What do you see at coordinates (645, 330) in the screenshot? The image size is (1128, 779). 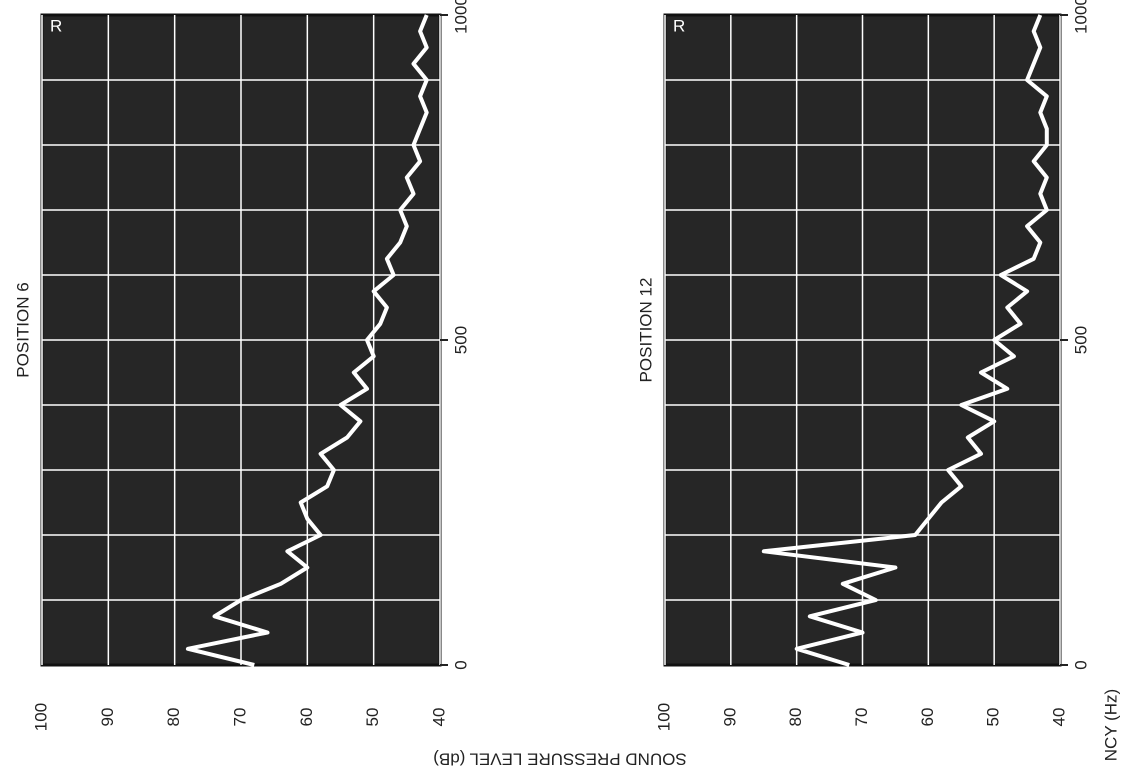 I see `chart-title: POSITION 12` at bounding box center [645, 330].